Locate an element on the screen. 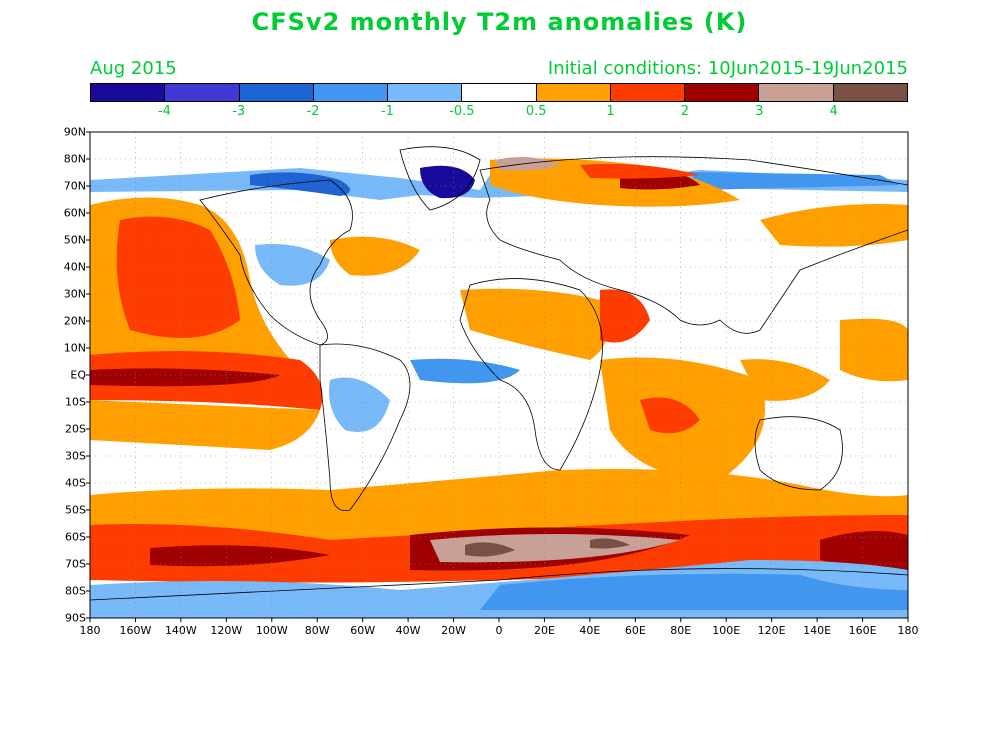  greenland-outline is located at coordinates (440, 178).